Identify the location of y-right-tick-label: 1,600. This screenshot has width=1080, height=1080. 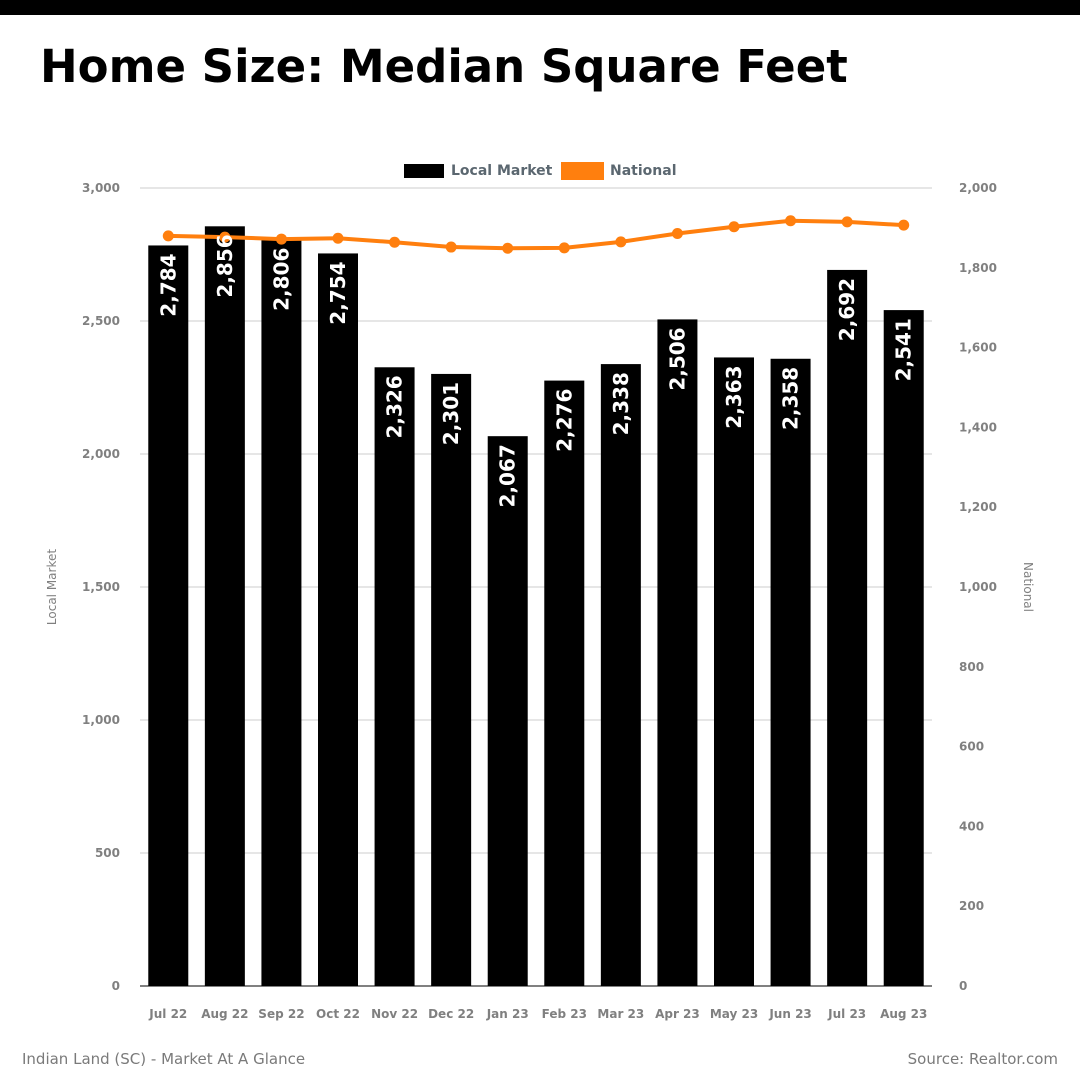
(978, 348).